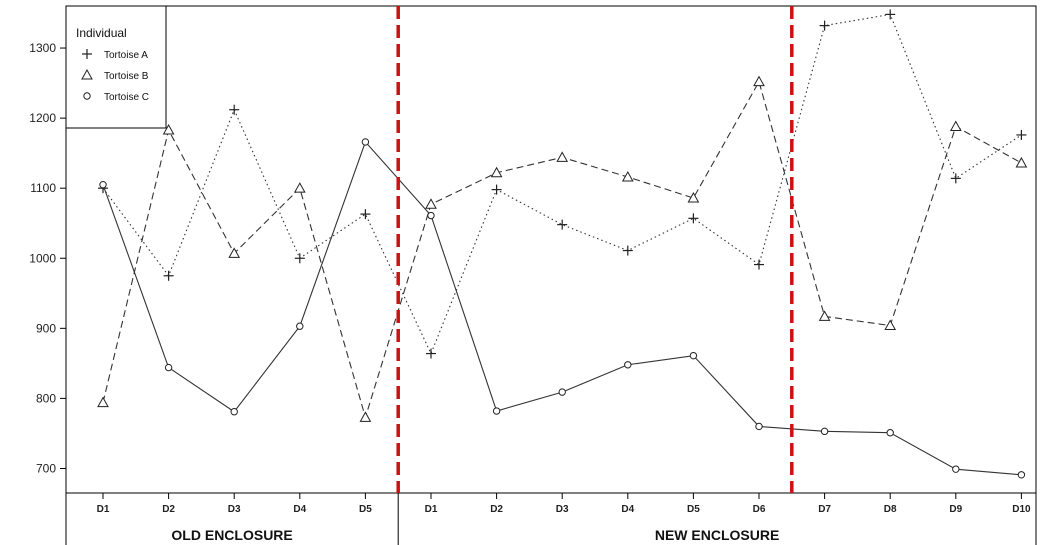 The image size is (1042, 545). Describe the element at coordinates (126, 97) in the screenshot. I see `legend-label: Tortoise C` at that location.